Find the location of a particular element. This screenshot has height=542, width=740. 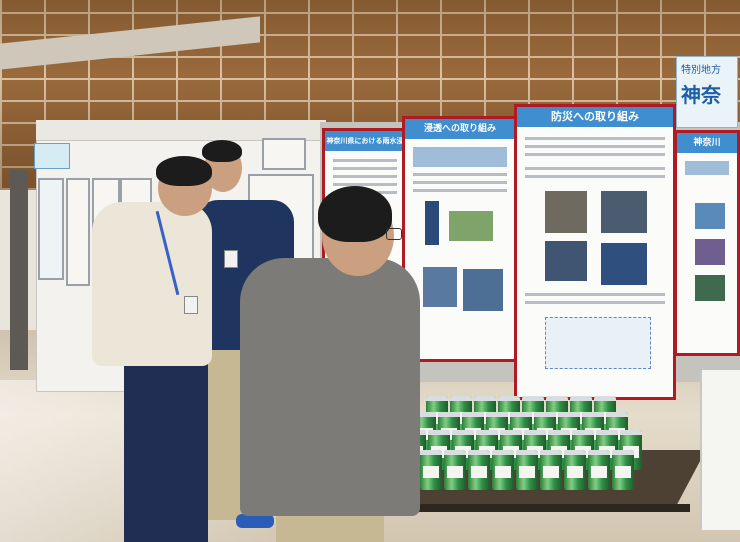

white-panel is located at coordinates (720, 450).